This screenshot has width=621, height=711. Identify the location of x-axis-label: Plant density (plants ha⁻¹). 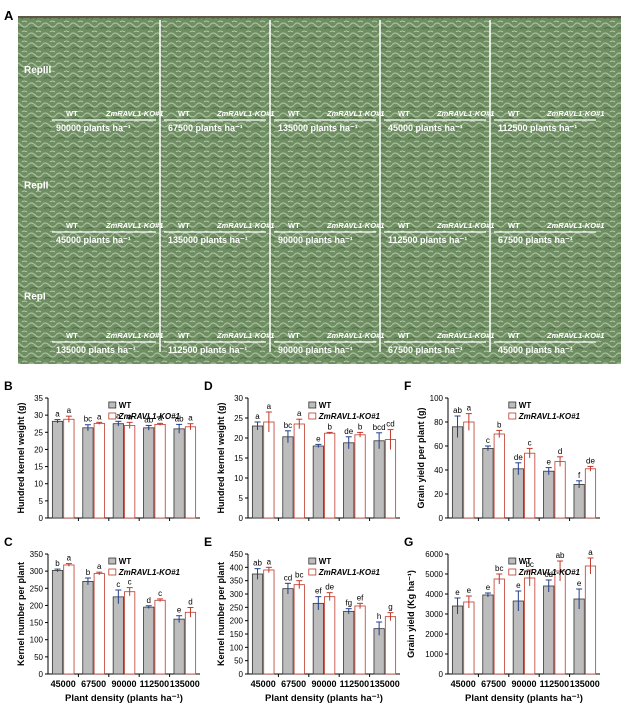
(124, 698).